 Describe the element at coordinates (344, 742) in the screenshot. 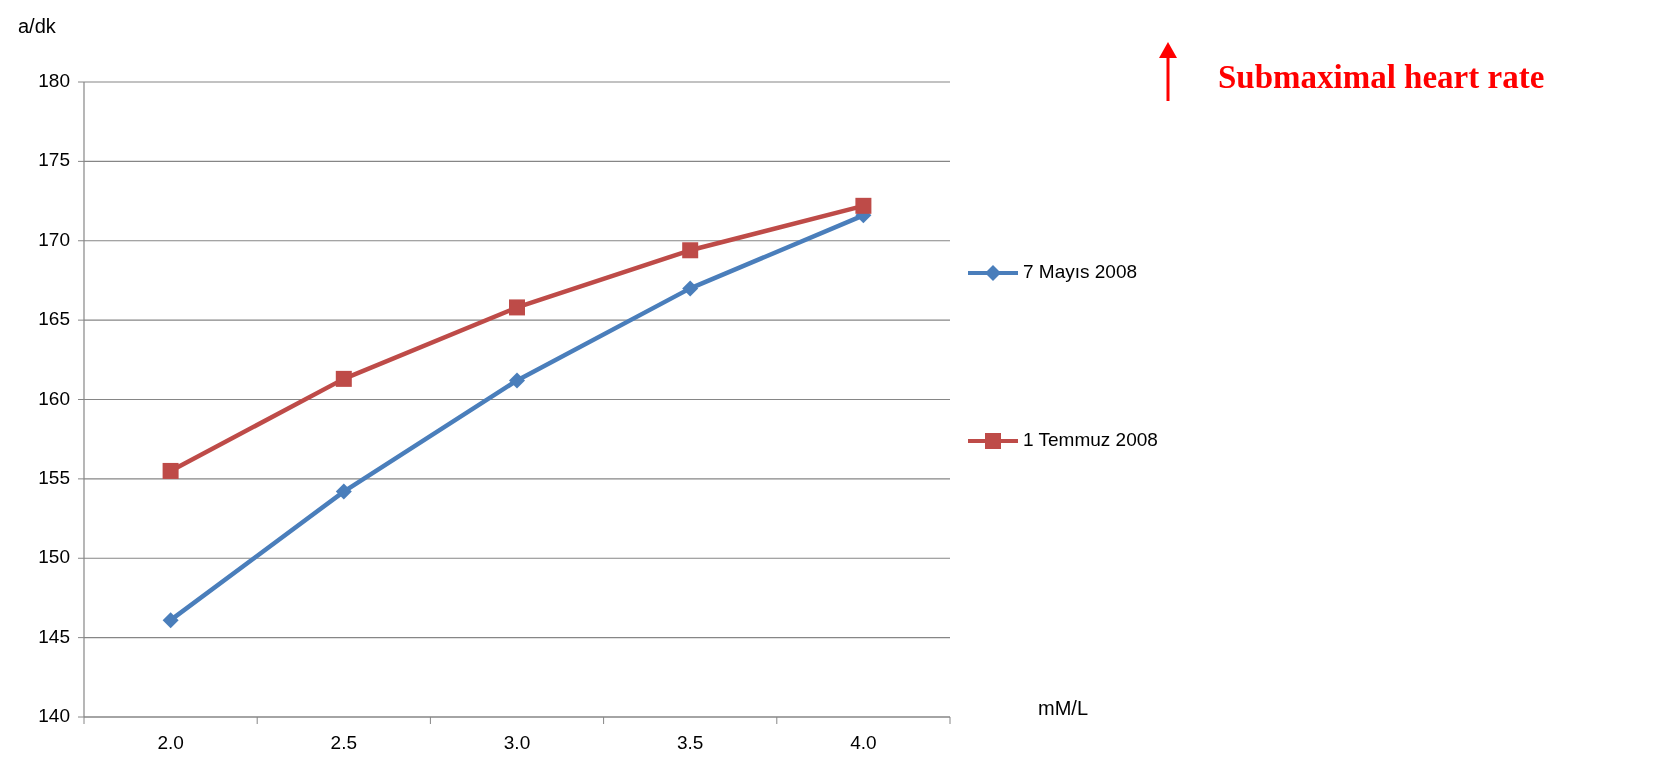

I see `x-tick-label: 2.5` at that location.